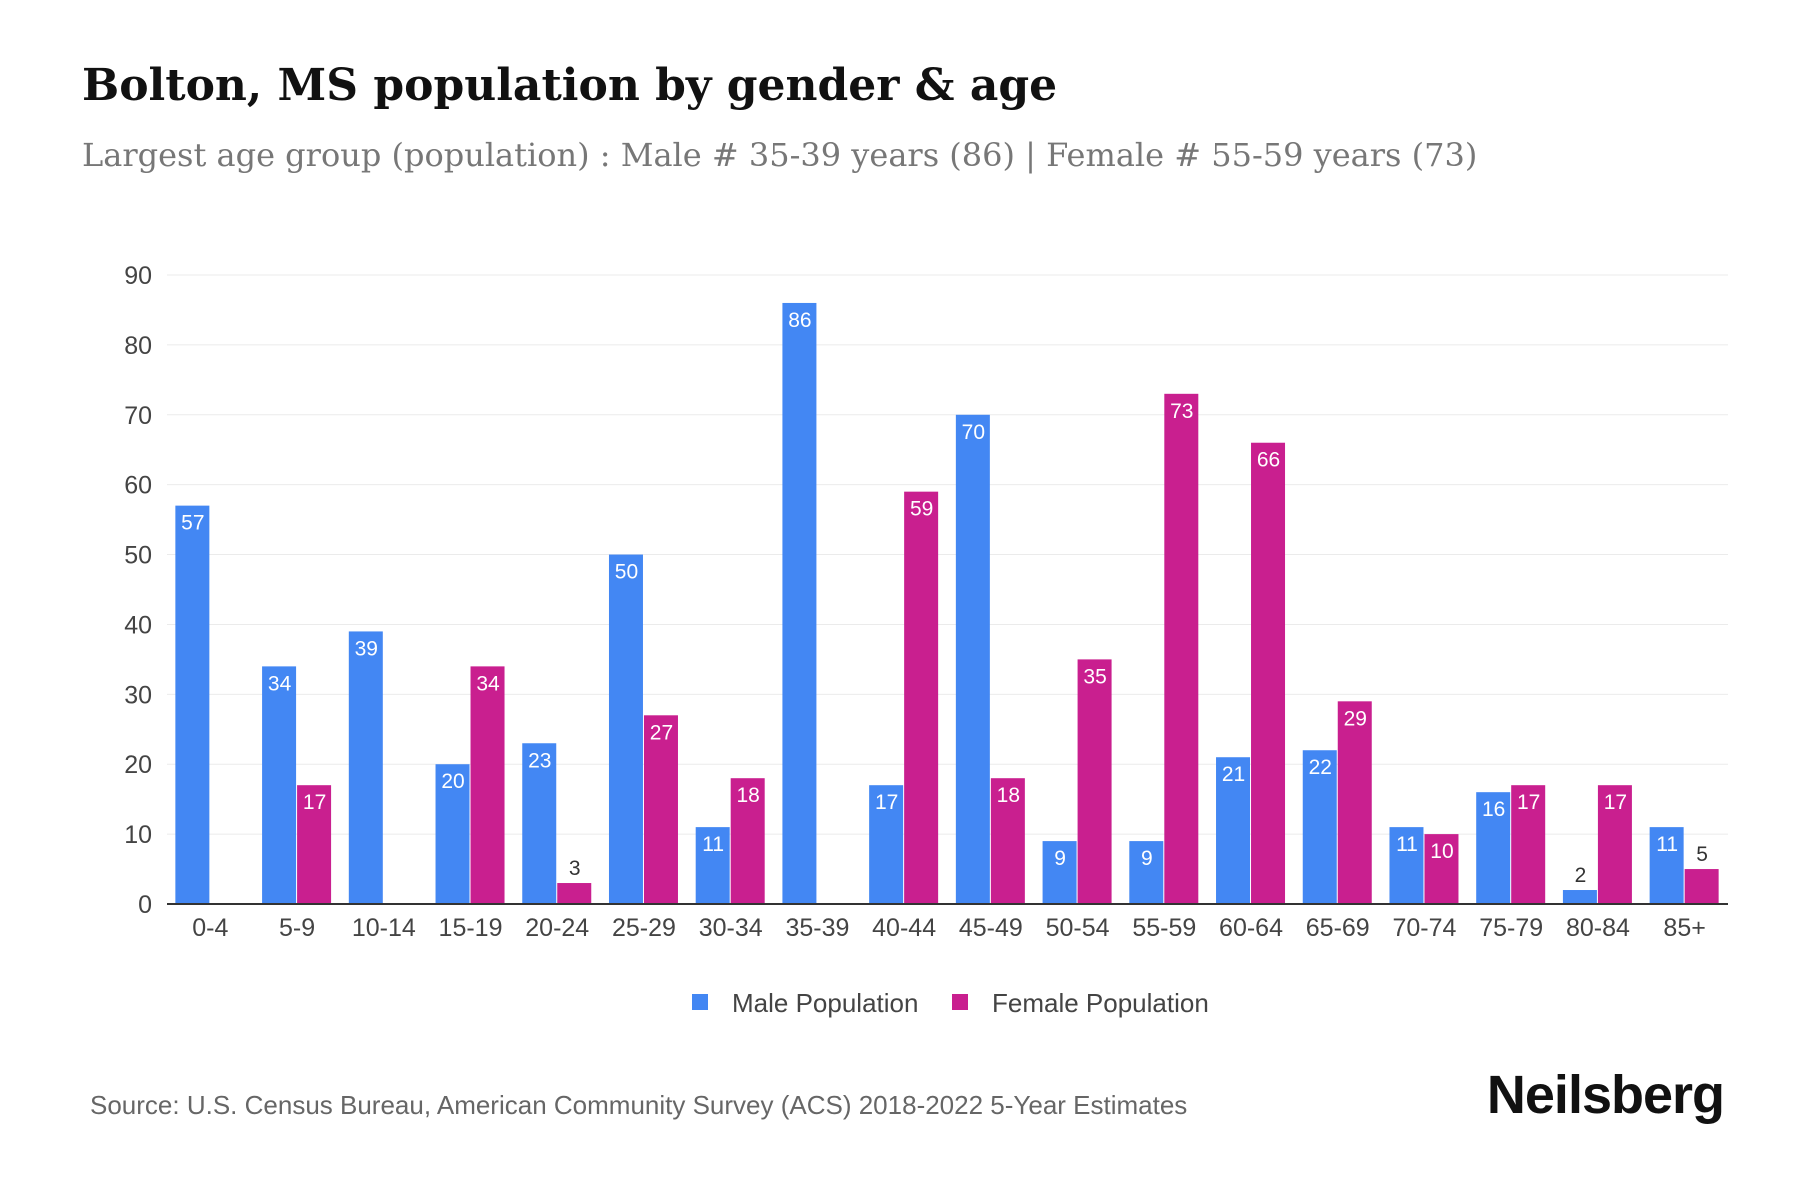 This screenshot has width=1800, height=1200. What do you see at coordinates (661, 732) in the screenshot?
I see `data-label: 27` at bounding box center [661, 732].